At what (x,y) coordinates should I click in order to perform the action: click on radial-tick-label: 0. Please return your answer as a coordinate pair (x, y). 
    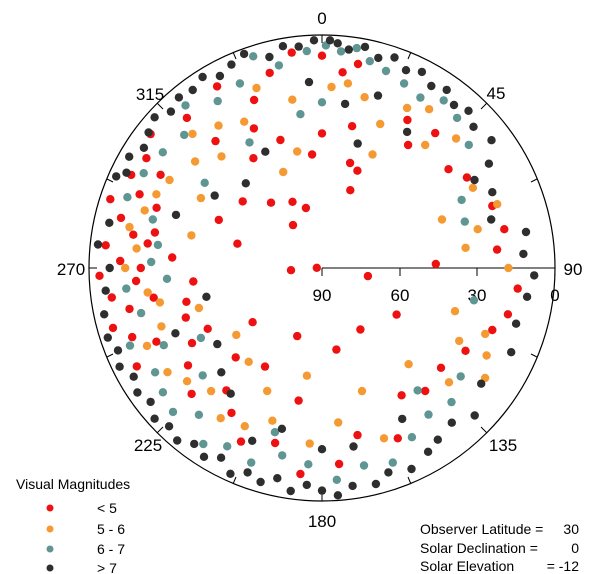
    Looking at the image, I should click on (554, 295).